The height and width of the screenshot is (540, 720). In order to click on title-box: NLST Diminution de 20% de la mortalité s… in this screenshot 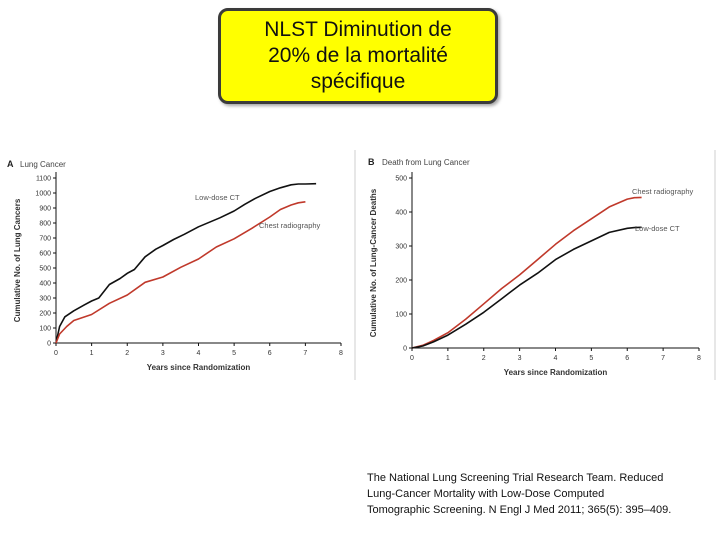, I will do `click(358, 56)`.